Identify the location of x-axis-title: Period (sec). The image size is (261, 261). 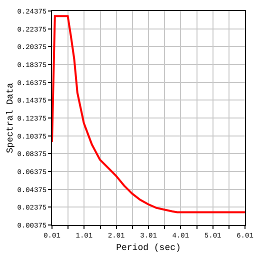
(148, 248).